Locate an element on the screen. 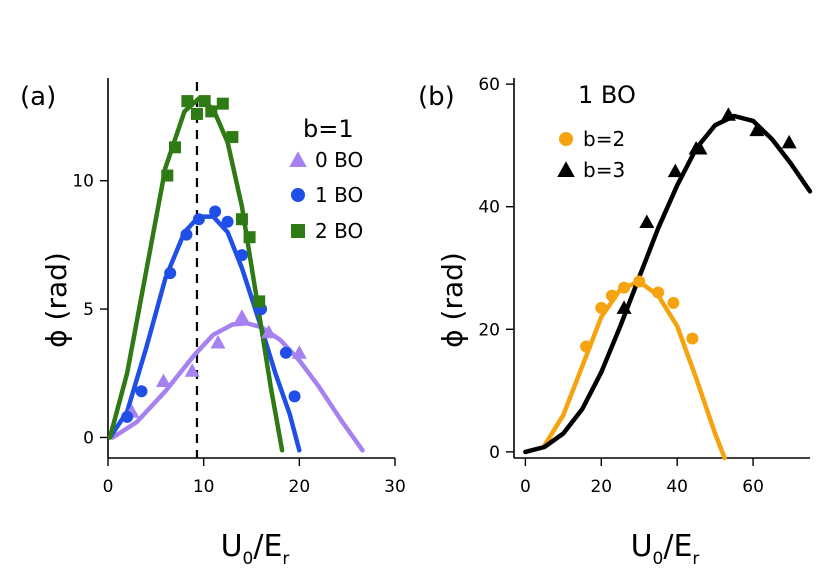 This screenshot has width=830, height=585. chart-1-y-tick-label: 0 is located at coordinates (88, 438).